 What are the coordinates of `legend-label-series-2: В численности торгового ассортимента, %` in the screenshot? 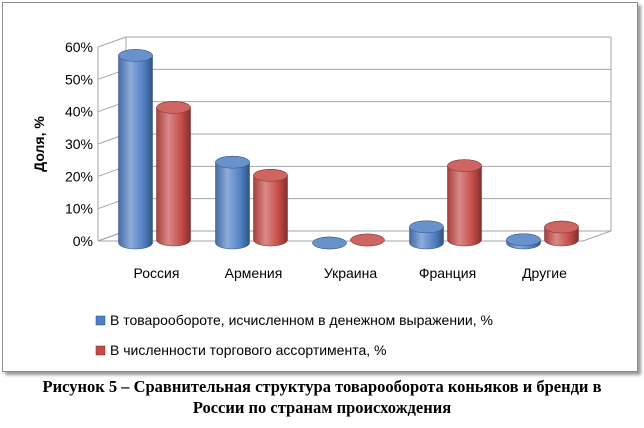 It's located at (248, 350).